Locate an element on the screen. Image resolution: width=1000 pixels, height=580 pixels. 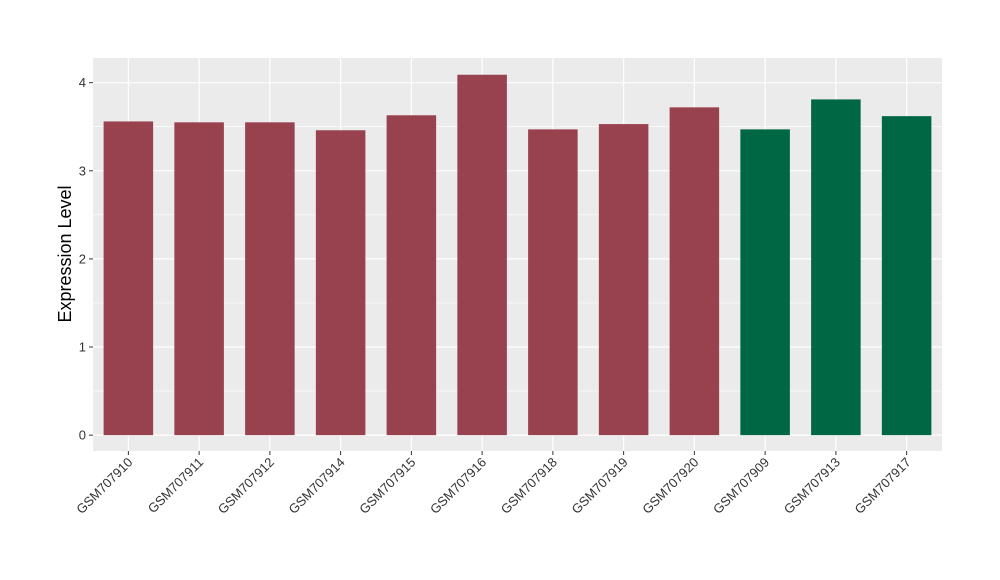
bar-gsm707915 is located at coordinates (411, 275).